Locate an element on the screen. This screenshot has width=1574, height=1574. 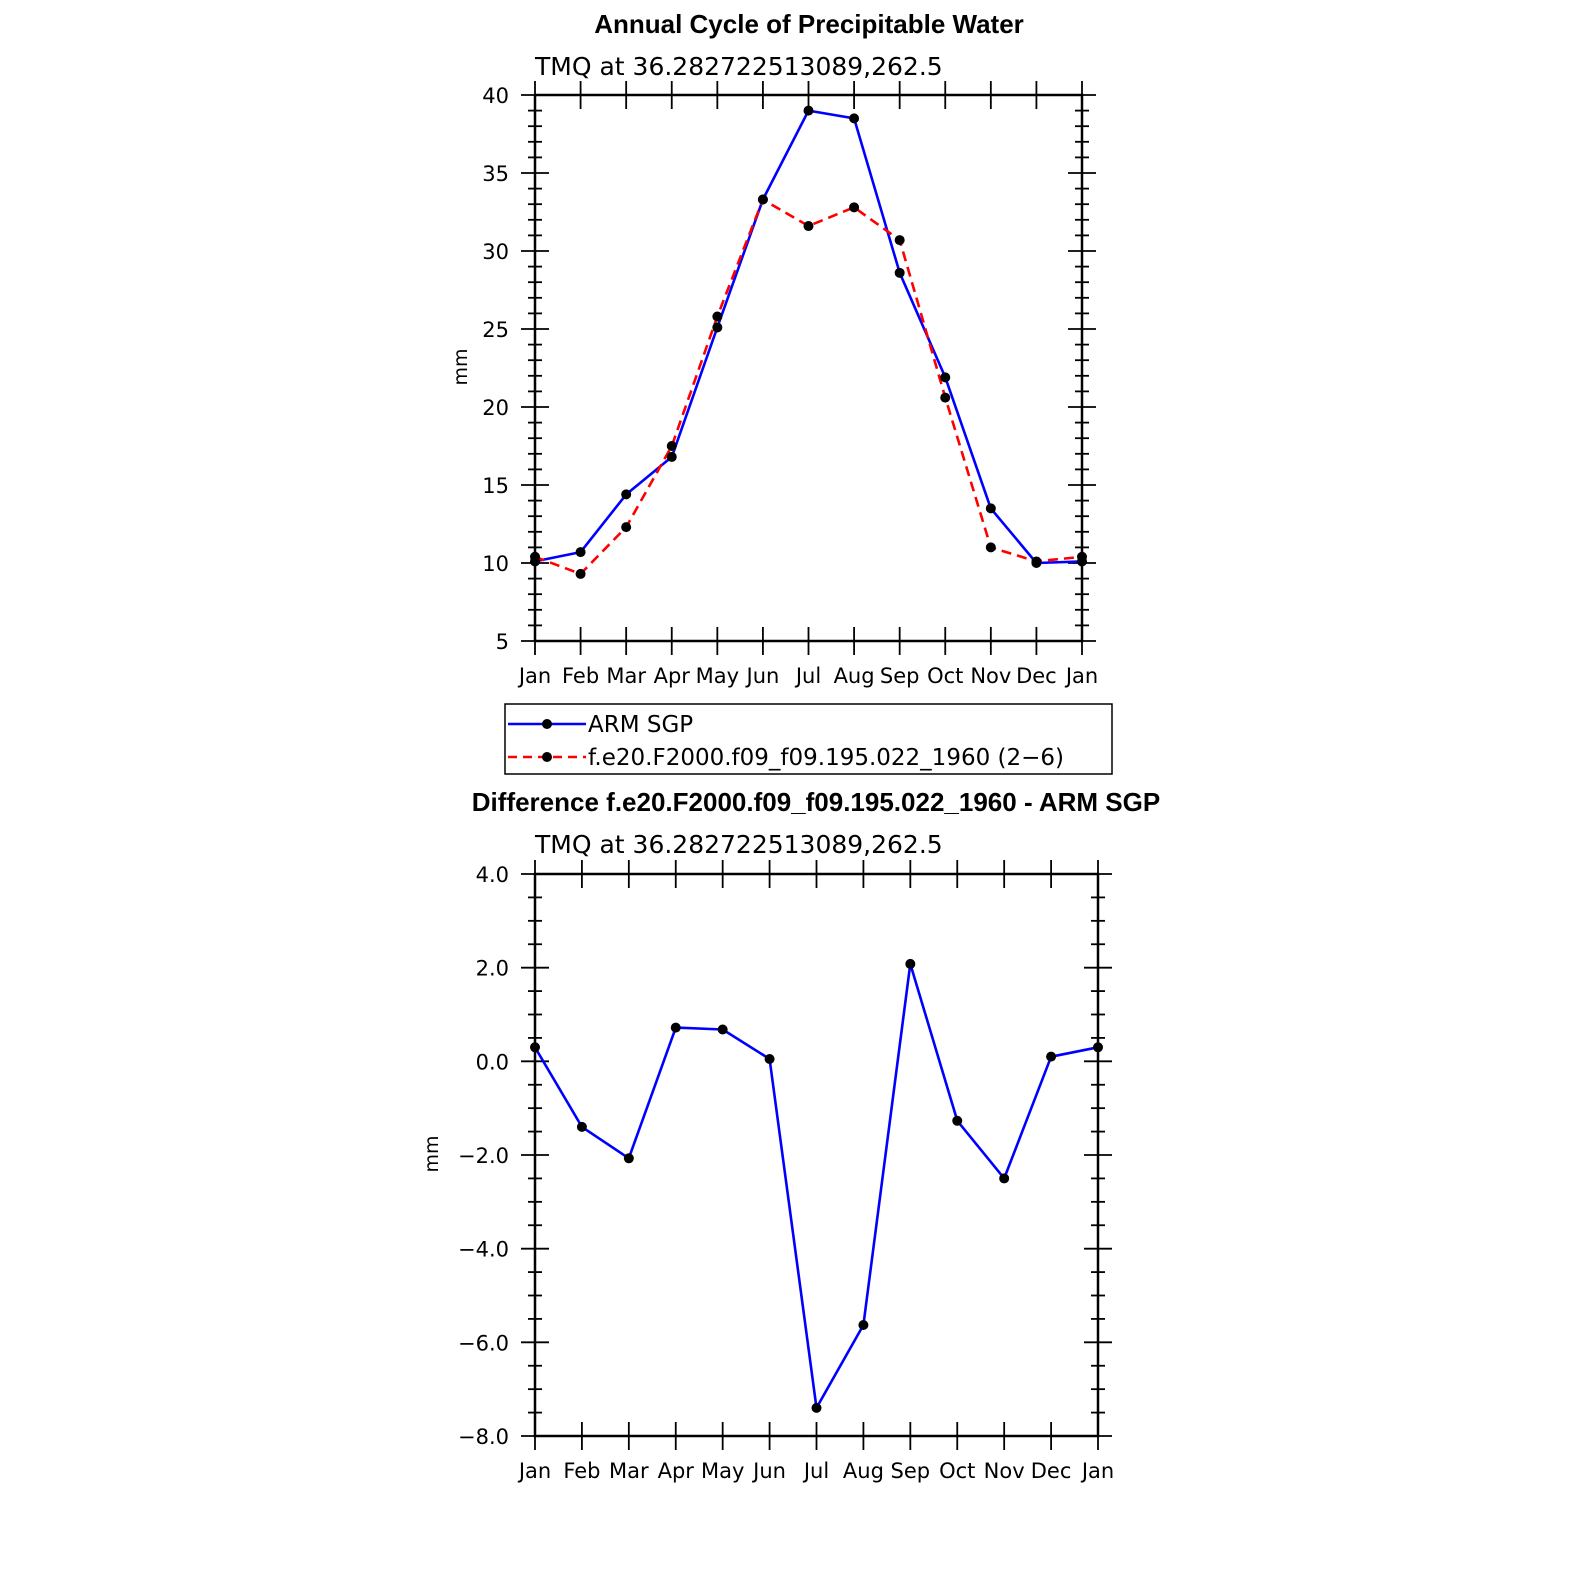
legend-label-arm-sgp: ARM SGP is located at coordinates (640, 725).